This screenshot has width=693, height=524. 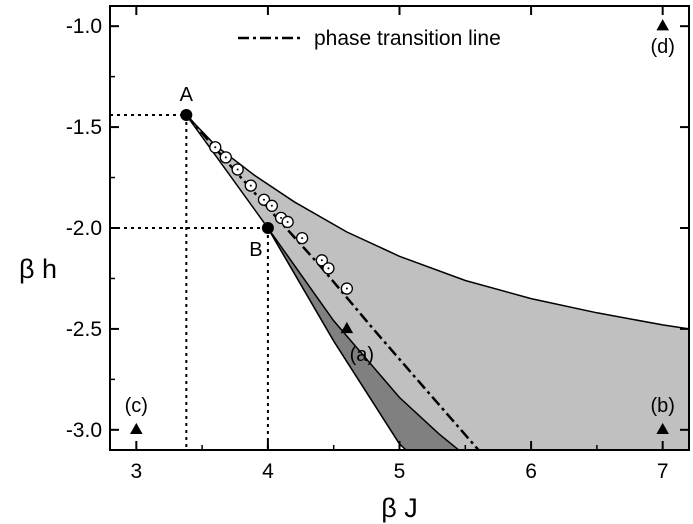 What do you see at coordinates (531, 471) in the screenshot?
I see `x-tick-label: 6` at bounding box center [531, 471].